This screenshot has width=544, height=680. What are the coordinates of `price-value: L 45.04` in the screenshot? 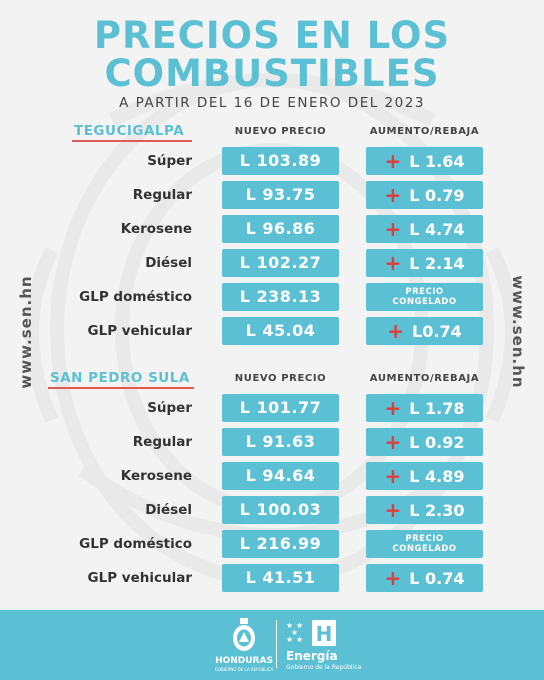 It's located at (280, 331).